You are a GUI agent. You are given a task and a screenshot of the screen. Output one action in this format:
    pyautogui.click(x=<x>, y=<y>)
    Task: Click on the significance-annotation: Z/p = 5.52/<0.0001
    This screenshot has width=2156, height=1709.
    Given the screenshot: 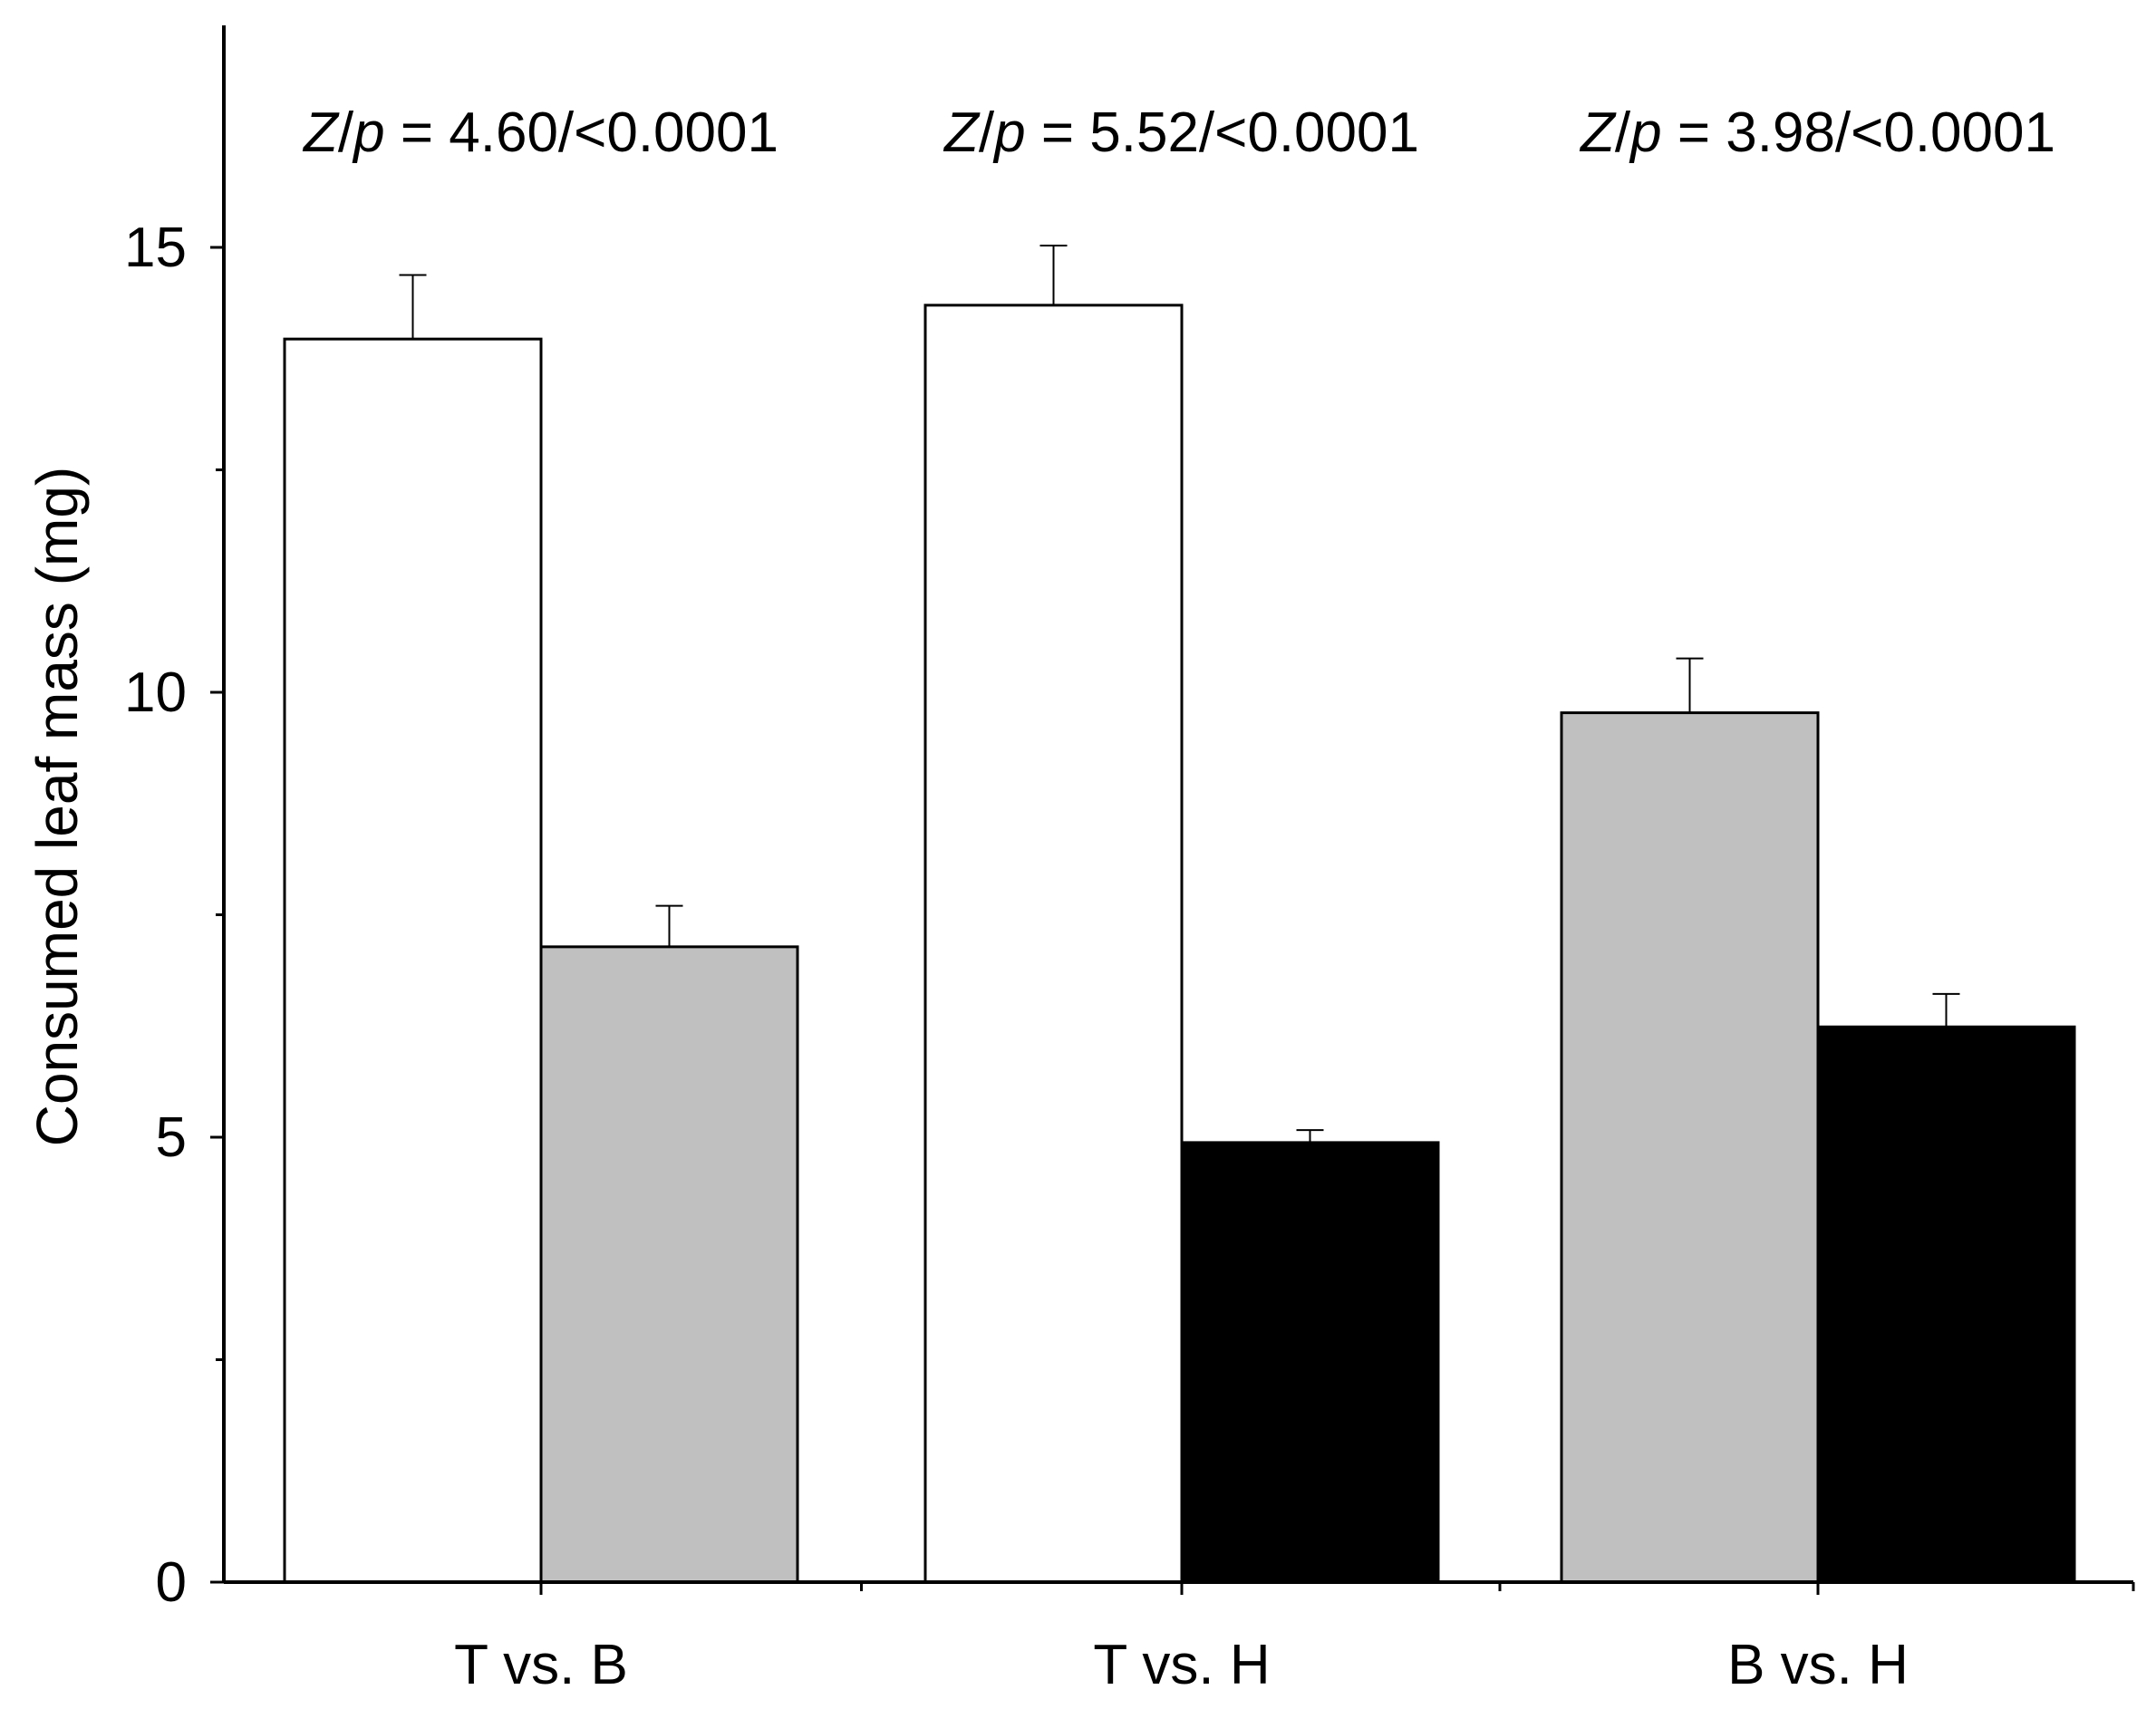 What is the action you would take?
    pyautogui.click(x=1181, y=132)
    